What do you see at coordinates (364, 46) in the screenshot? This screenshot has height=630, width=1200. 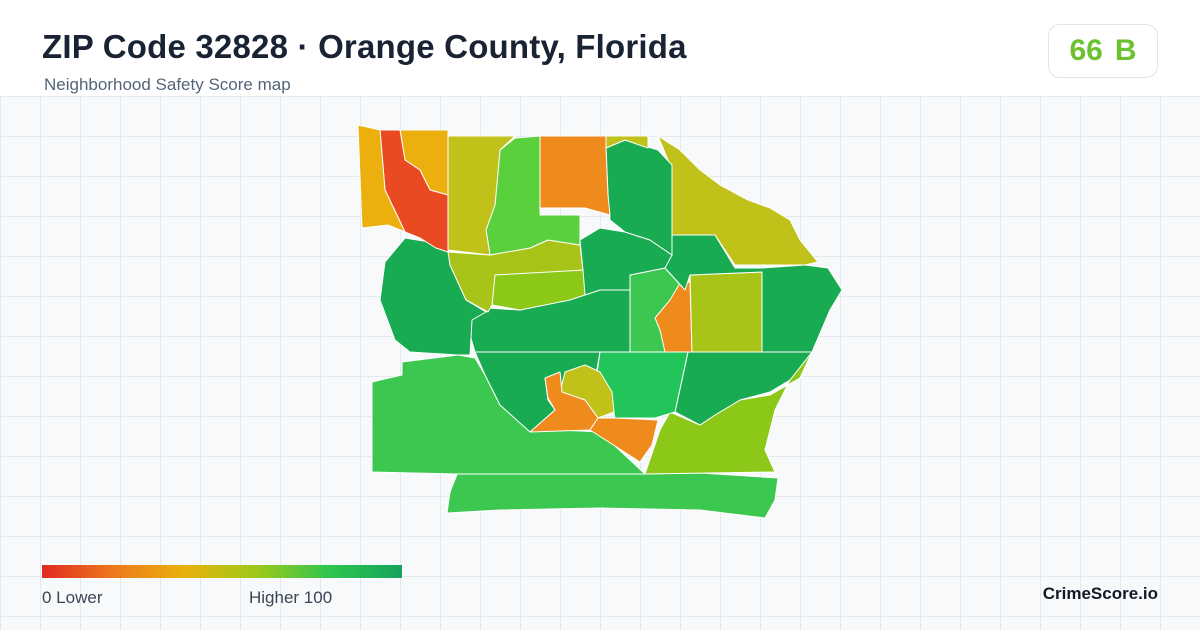 I see `page-title: ZIP Code 32828 · Orange County, Florida` at bounding box center [364, 46].